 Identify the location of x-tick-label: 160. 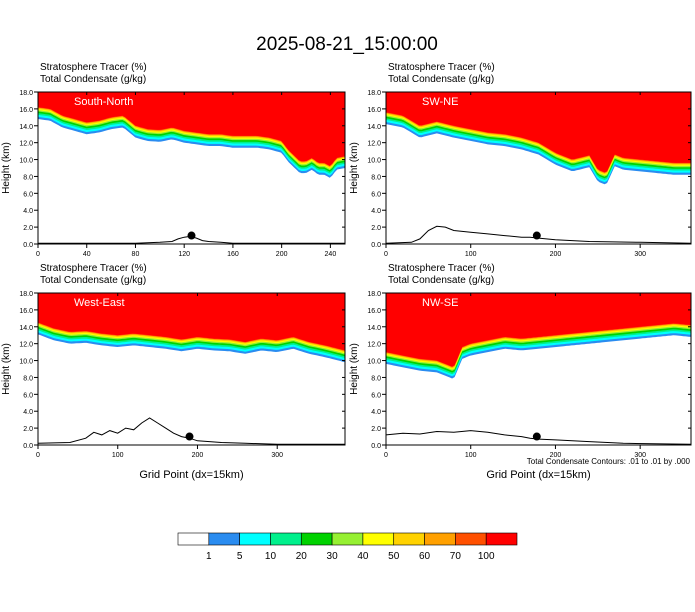
(233, 254).